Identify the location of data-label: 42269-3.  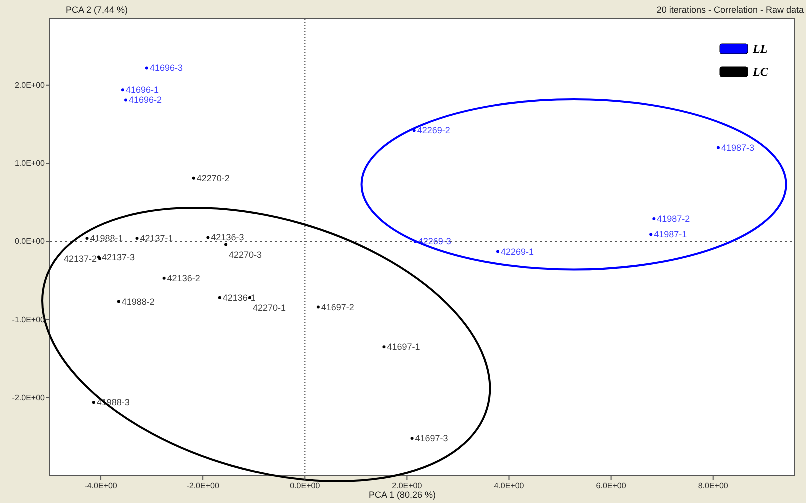
(435, 241).